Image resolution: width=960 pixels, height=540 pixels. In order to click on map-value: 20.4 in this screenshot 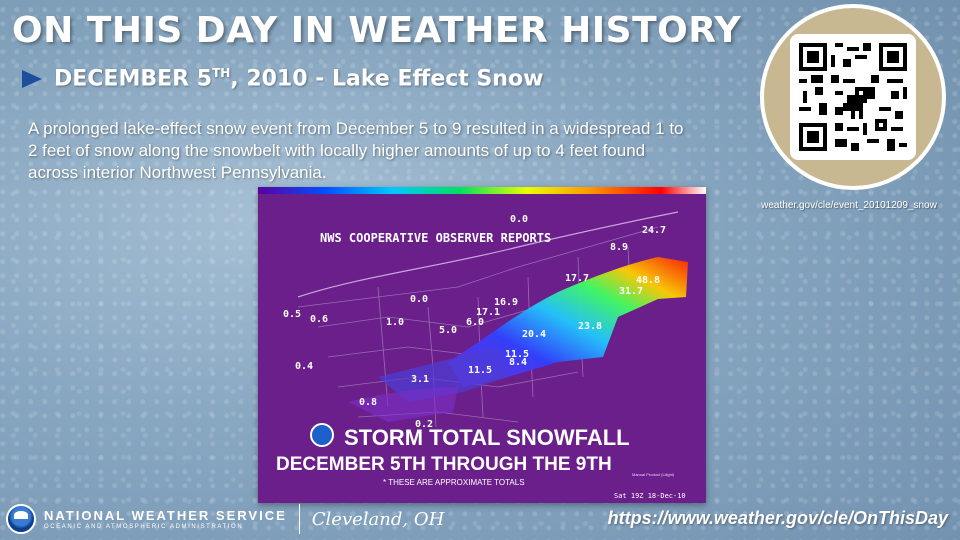, I will do `click(534, 334)`.